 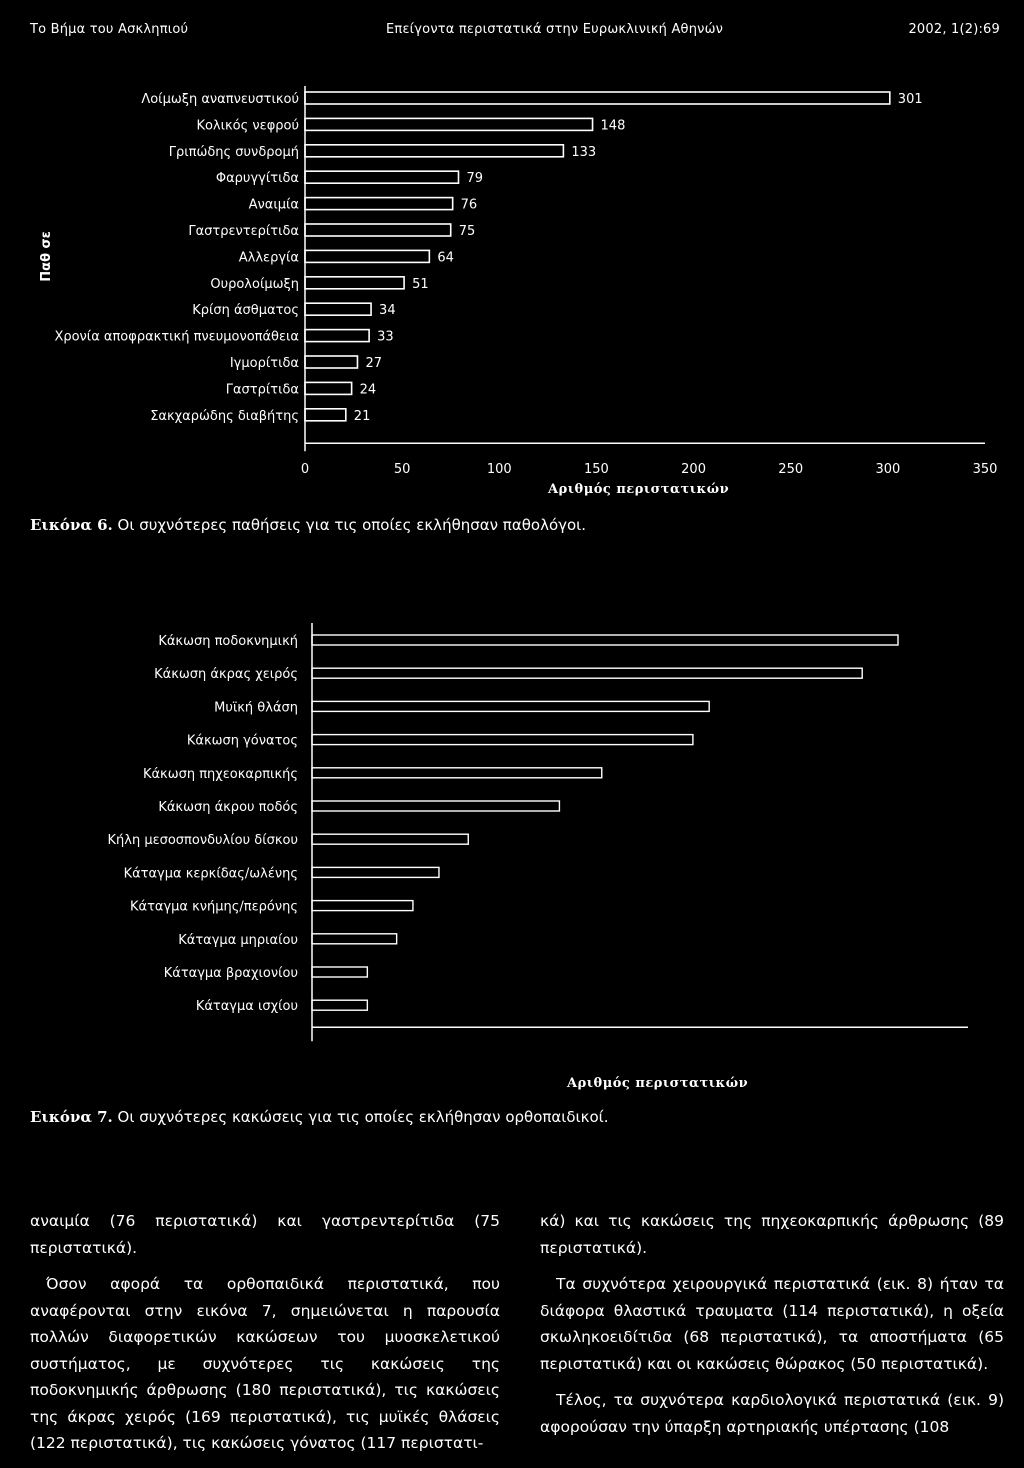 What do you see at coordinates (373, 363) in the screenshot?
I see `chart-1-data-label: 27` at bounding box center [373, 363].